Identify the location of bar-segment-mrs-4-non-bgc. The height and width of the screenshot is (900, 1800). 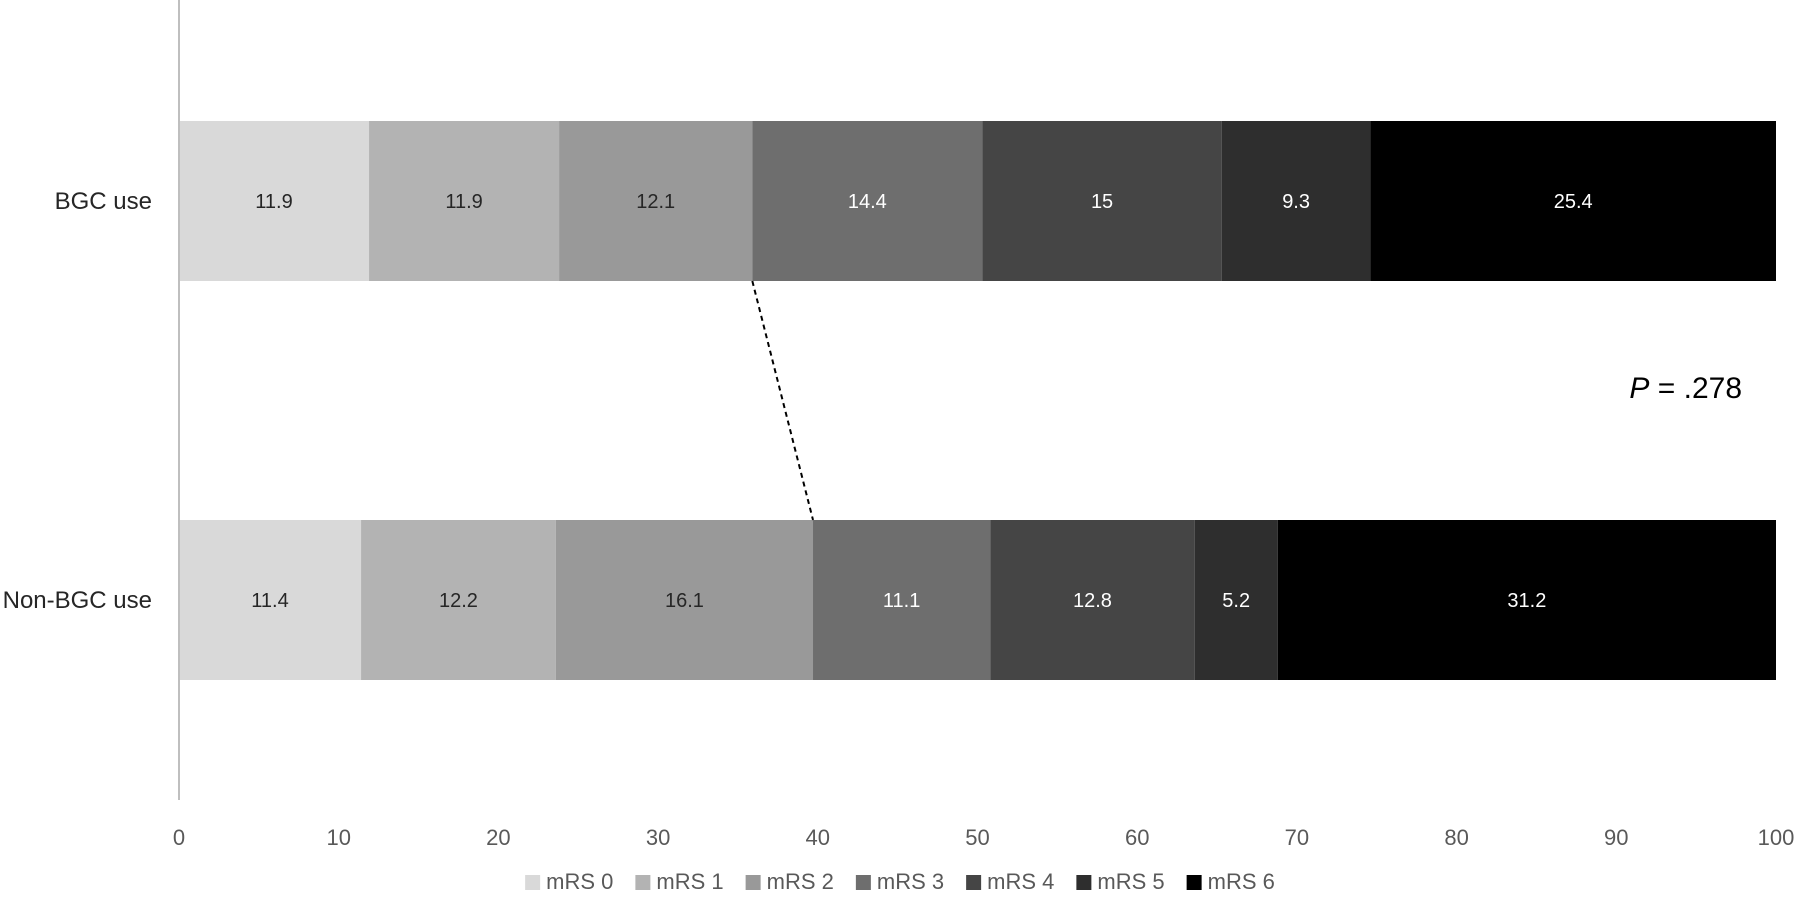
(1092, 600).